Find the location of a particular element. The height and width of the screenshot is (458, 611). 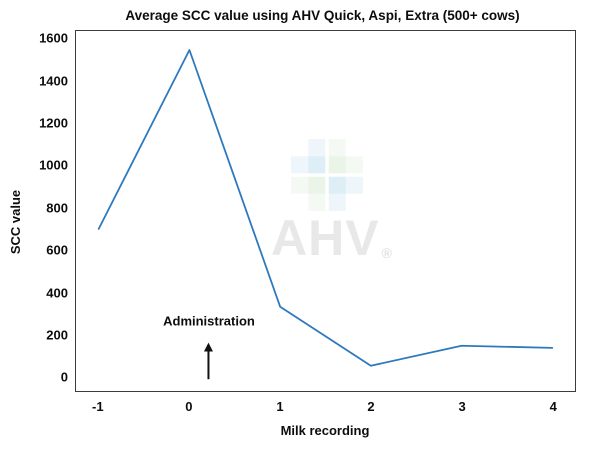

logo-quadrant-top-right is located at coordinates (345, 156).